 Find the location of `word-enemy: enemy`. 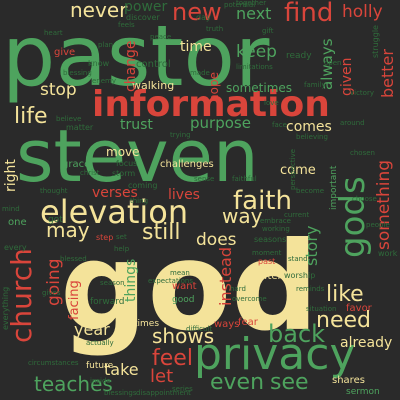

word-enemy: enemy is located at coordinates (104, 81).